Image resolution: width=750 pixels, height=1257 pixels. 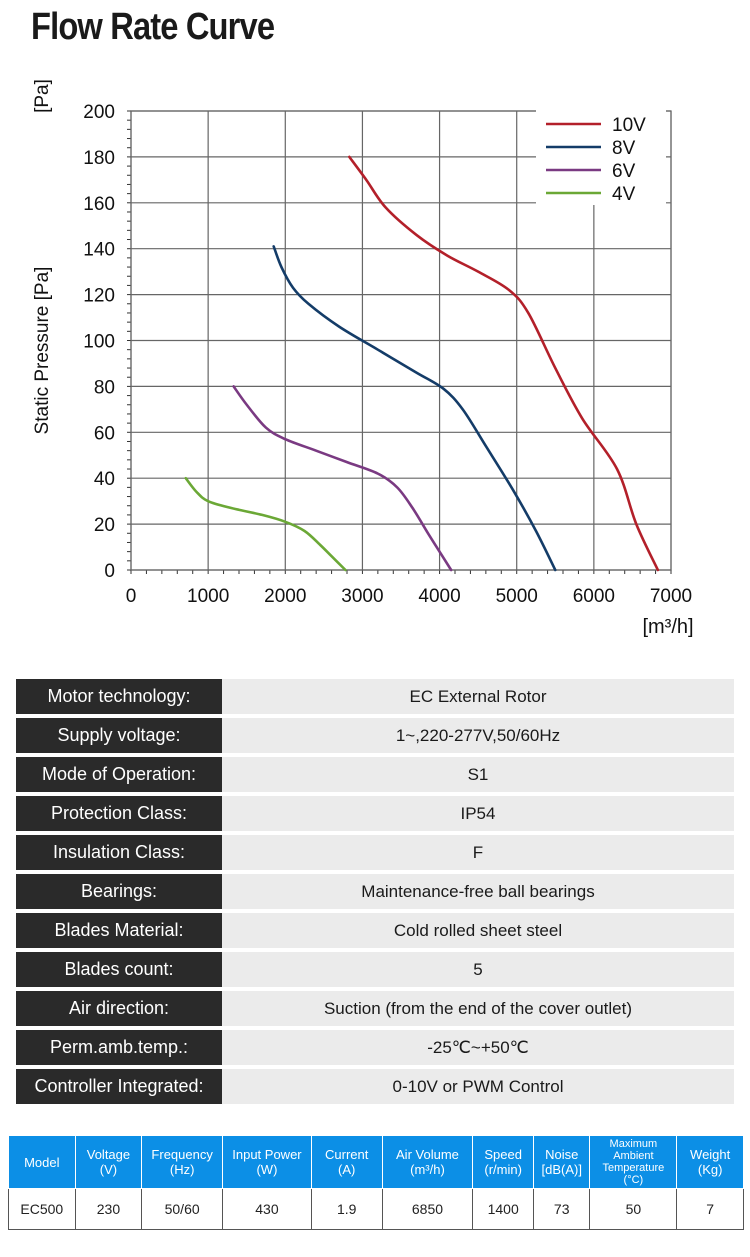 What do you see at coordinates (427, 1209) in the screenshot?
I see `cell-air-volume: 6850` at bounding box center [427, 1209].